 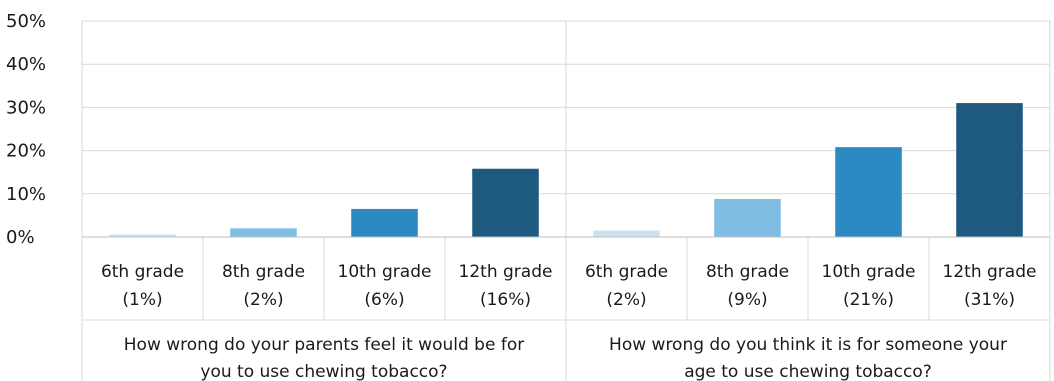 What do you see at coordinates (323, 371) in the screenshot?
I see `group-label: you to use chewing tobacco?` at bounding box center [323, 371].